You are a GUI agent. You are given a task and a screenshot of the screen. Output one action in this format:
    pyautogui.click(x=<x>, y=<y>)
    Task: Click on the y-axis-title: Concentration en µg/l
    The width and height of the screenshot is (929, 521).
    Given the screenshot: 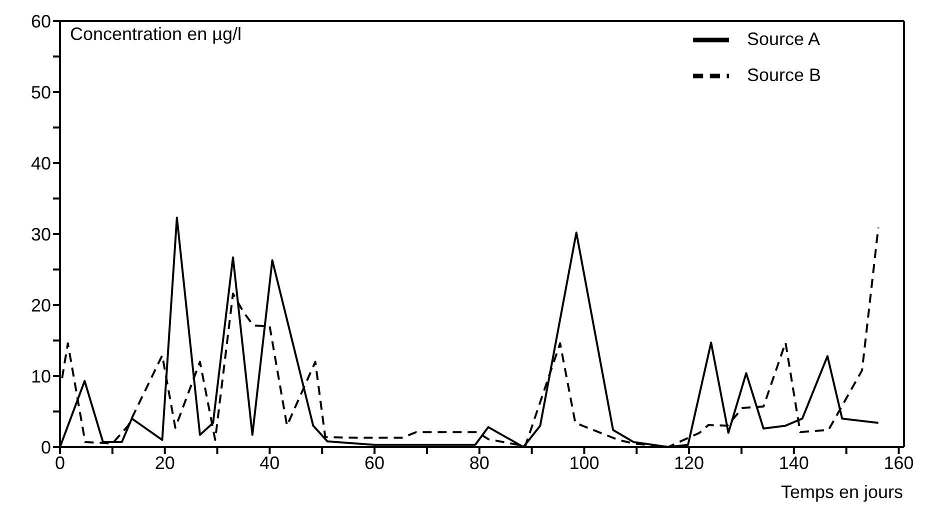 What is the action you would take?
    pyautogui.click(x=156, y=34)
    